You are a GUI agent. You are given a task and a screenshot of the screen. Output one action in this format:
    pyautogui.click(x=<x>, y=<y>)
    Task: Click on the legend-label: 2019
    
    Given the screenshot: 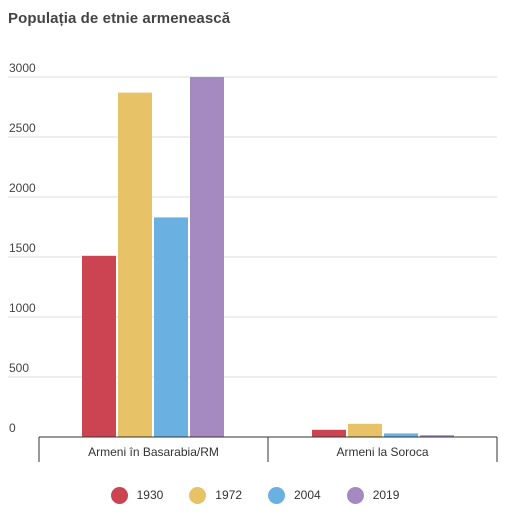 What is the action you would take?
    pyautogui.click(x=386, y=495)
    